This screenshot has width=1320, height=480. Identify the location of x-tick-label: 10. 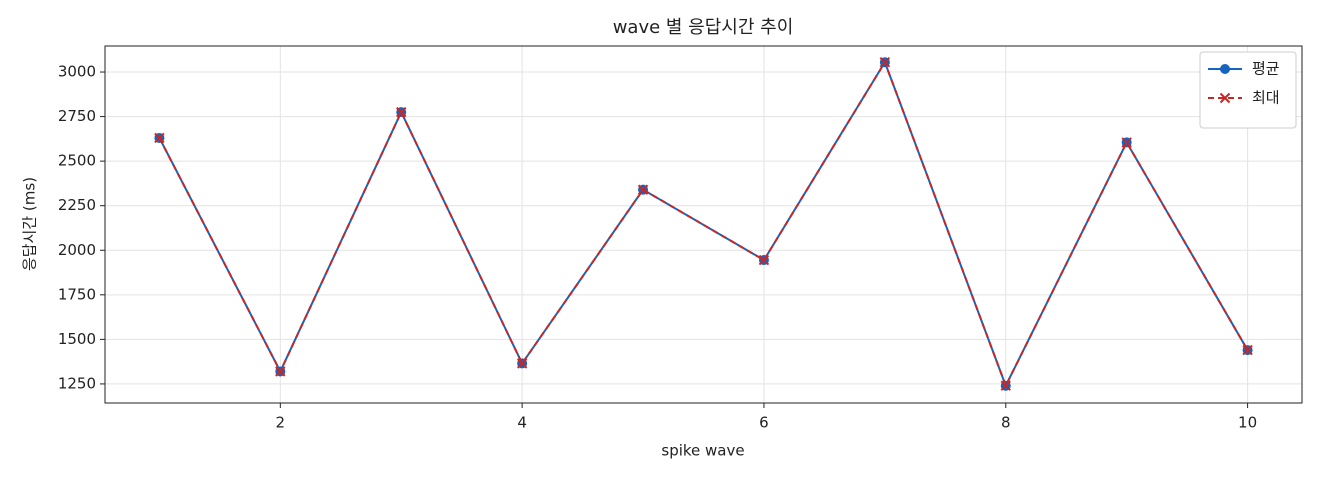
(1247, 423).